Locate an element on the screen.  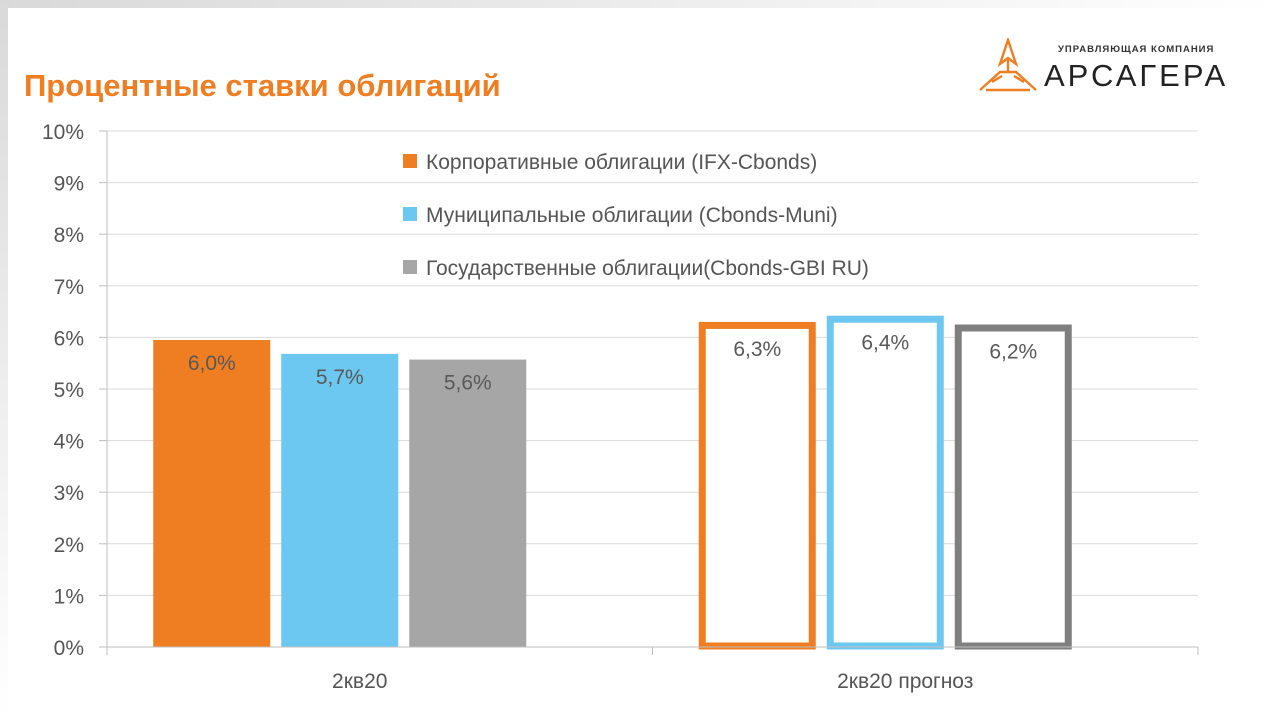
data-label: 6,3% is located at coordinates (757, 349).